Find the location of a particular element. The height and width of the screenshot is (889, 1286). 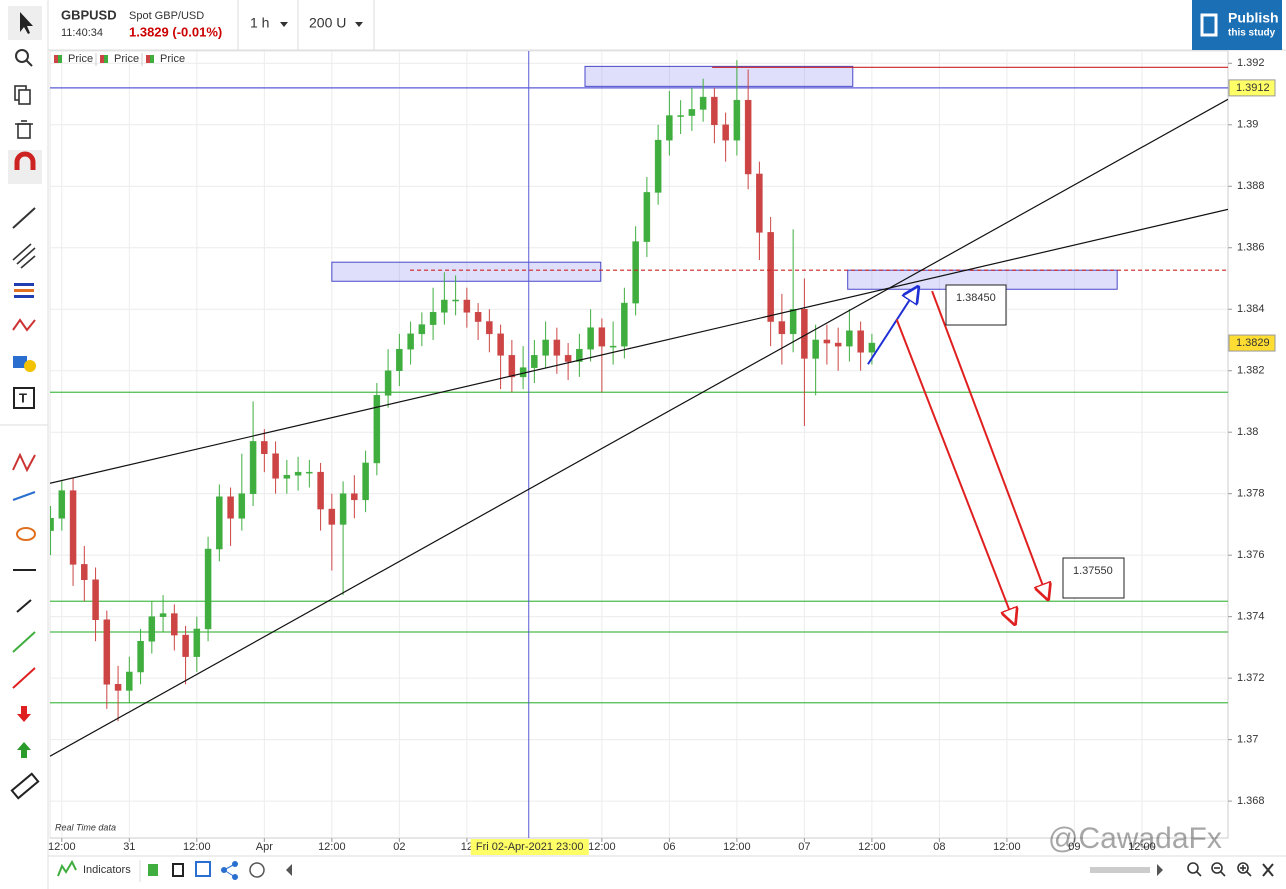

symbol: GBPUSD is located at coordinates (89, 14).